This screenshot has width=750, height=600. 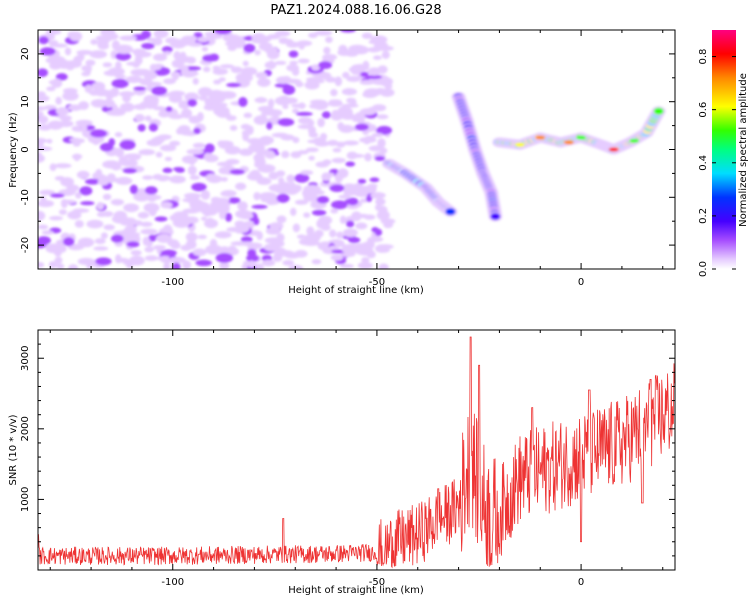 I want to click on colorbar-tick-label: 0.6, so click(x=703, y=110).